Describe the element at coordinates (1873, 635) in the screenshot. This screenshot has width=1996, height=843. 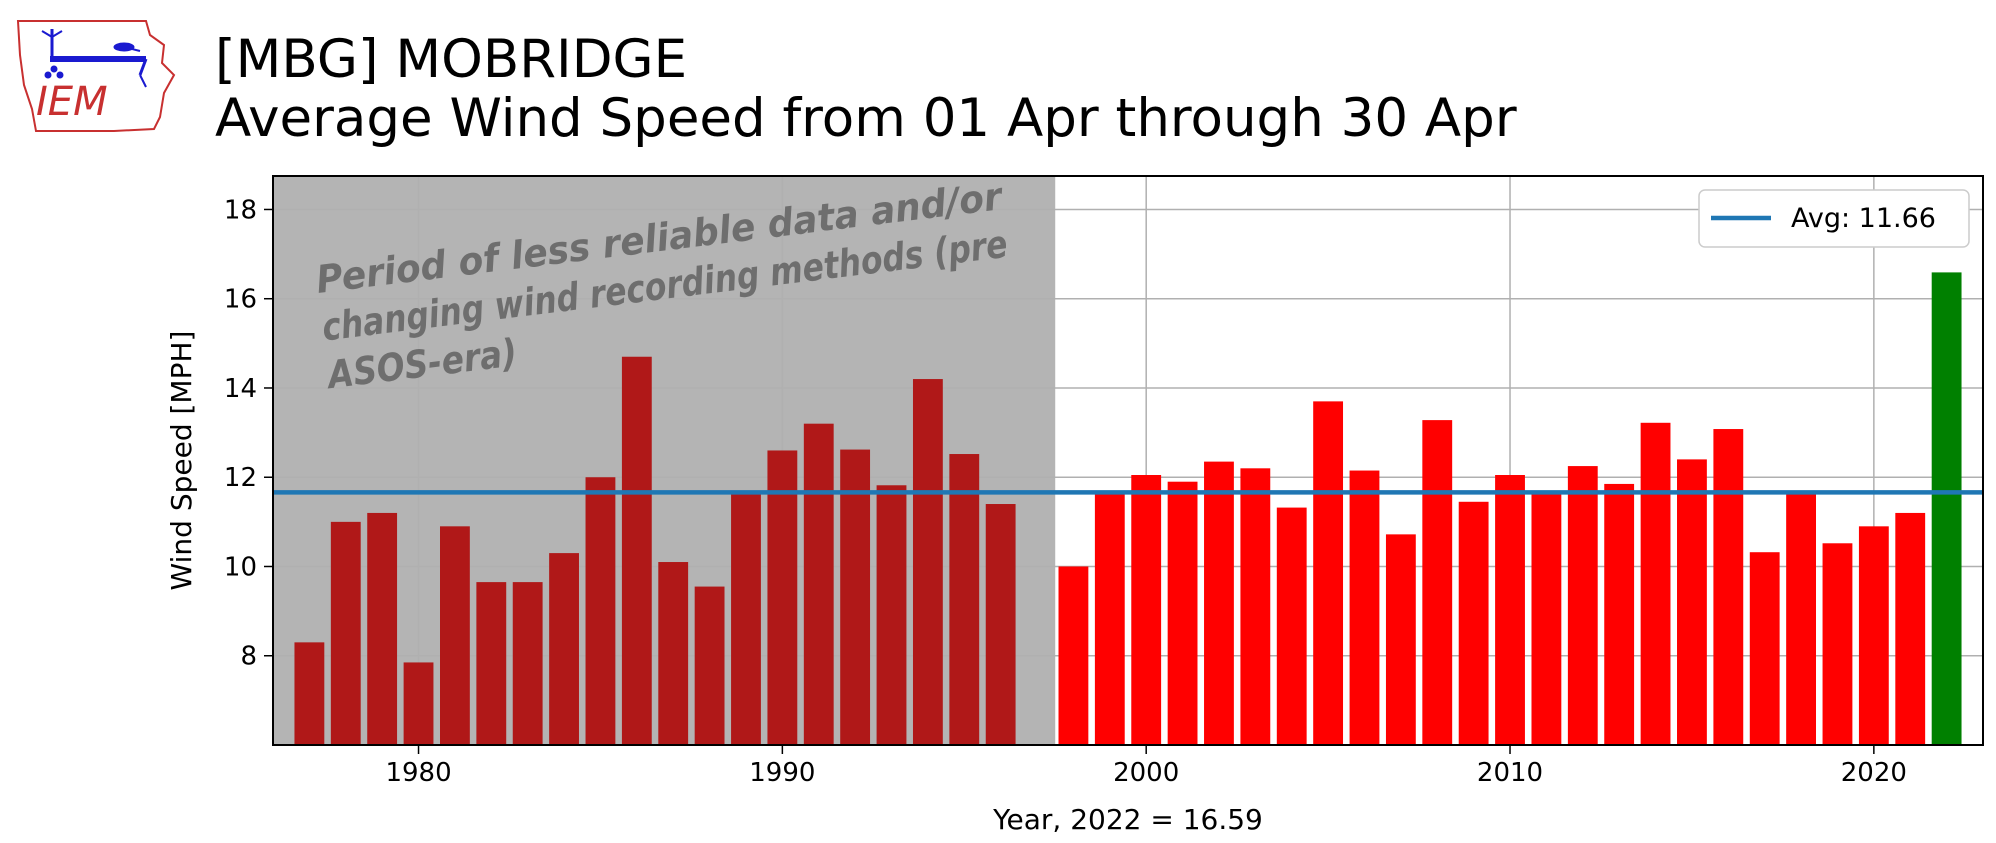
I see `bar-2020` at that location.